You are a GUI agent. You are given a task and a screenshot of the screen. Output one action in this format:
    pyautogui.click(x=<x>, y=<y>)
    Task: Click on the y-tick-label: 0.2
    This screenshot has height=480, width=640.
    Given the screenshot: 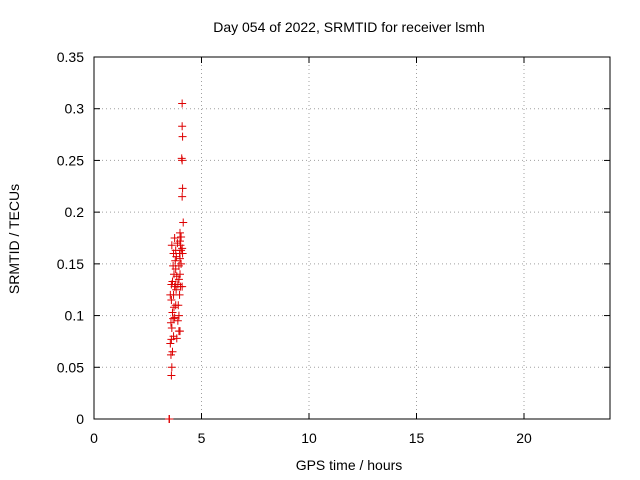 What is the action you would take?
    pyautogui.click(x=75, y=212)
    